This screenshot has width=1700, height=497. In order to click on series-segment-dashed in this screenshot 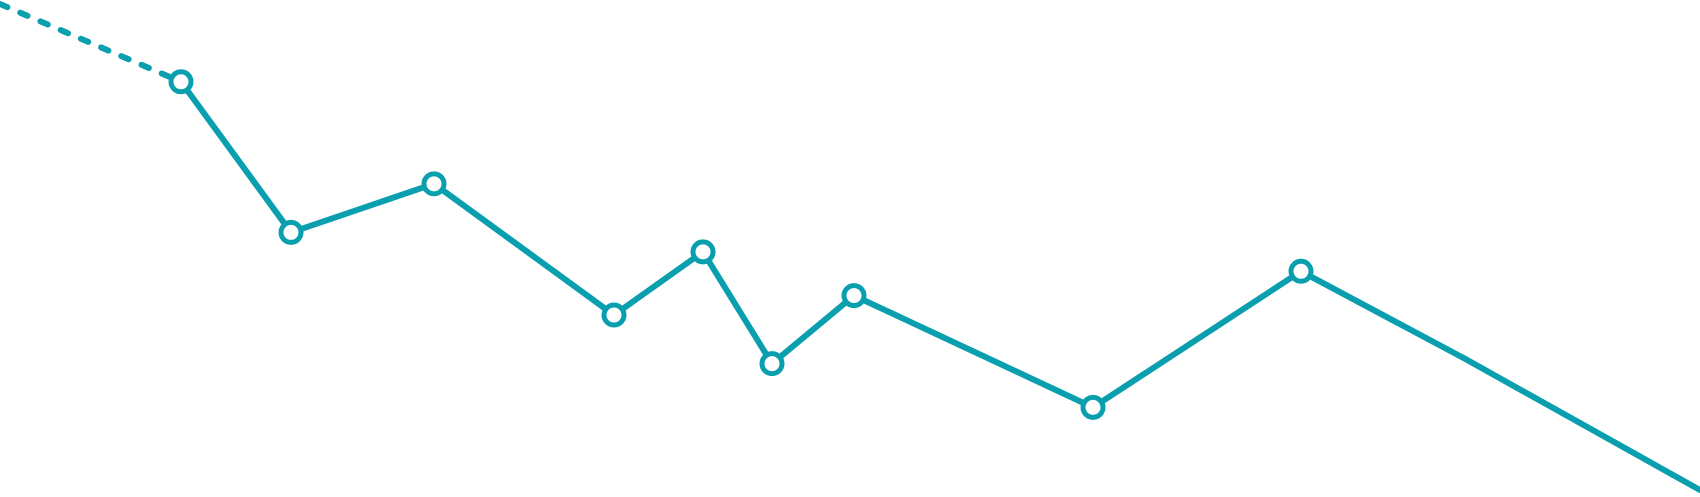, I will do `click(92, 43)`.